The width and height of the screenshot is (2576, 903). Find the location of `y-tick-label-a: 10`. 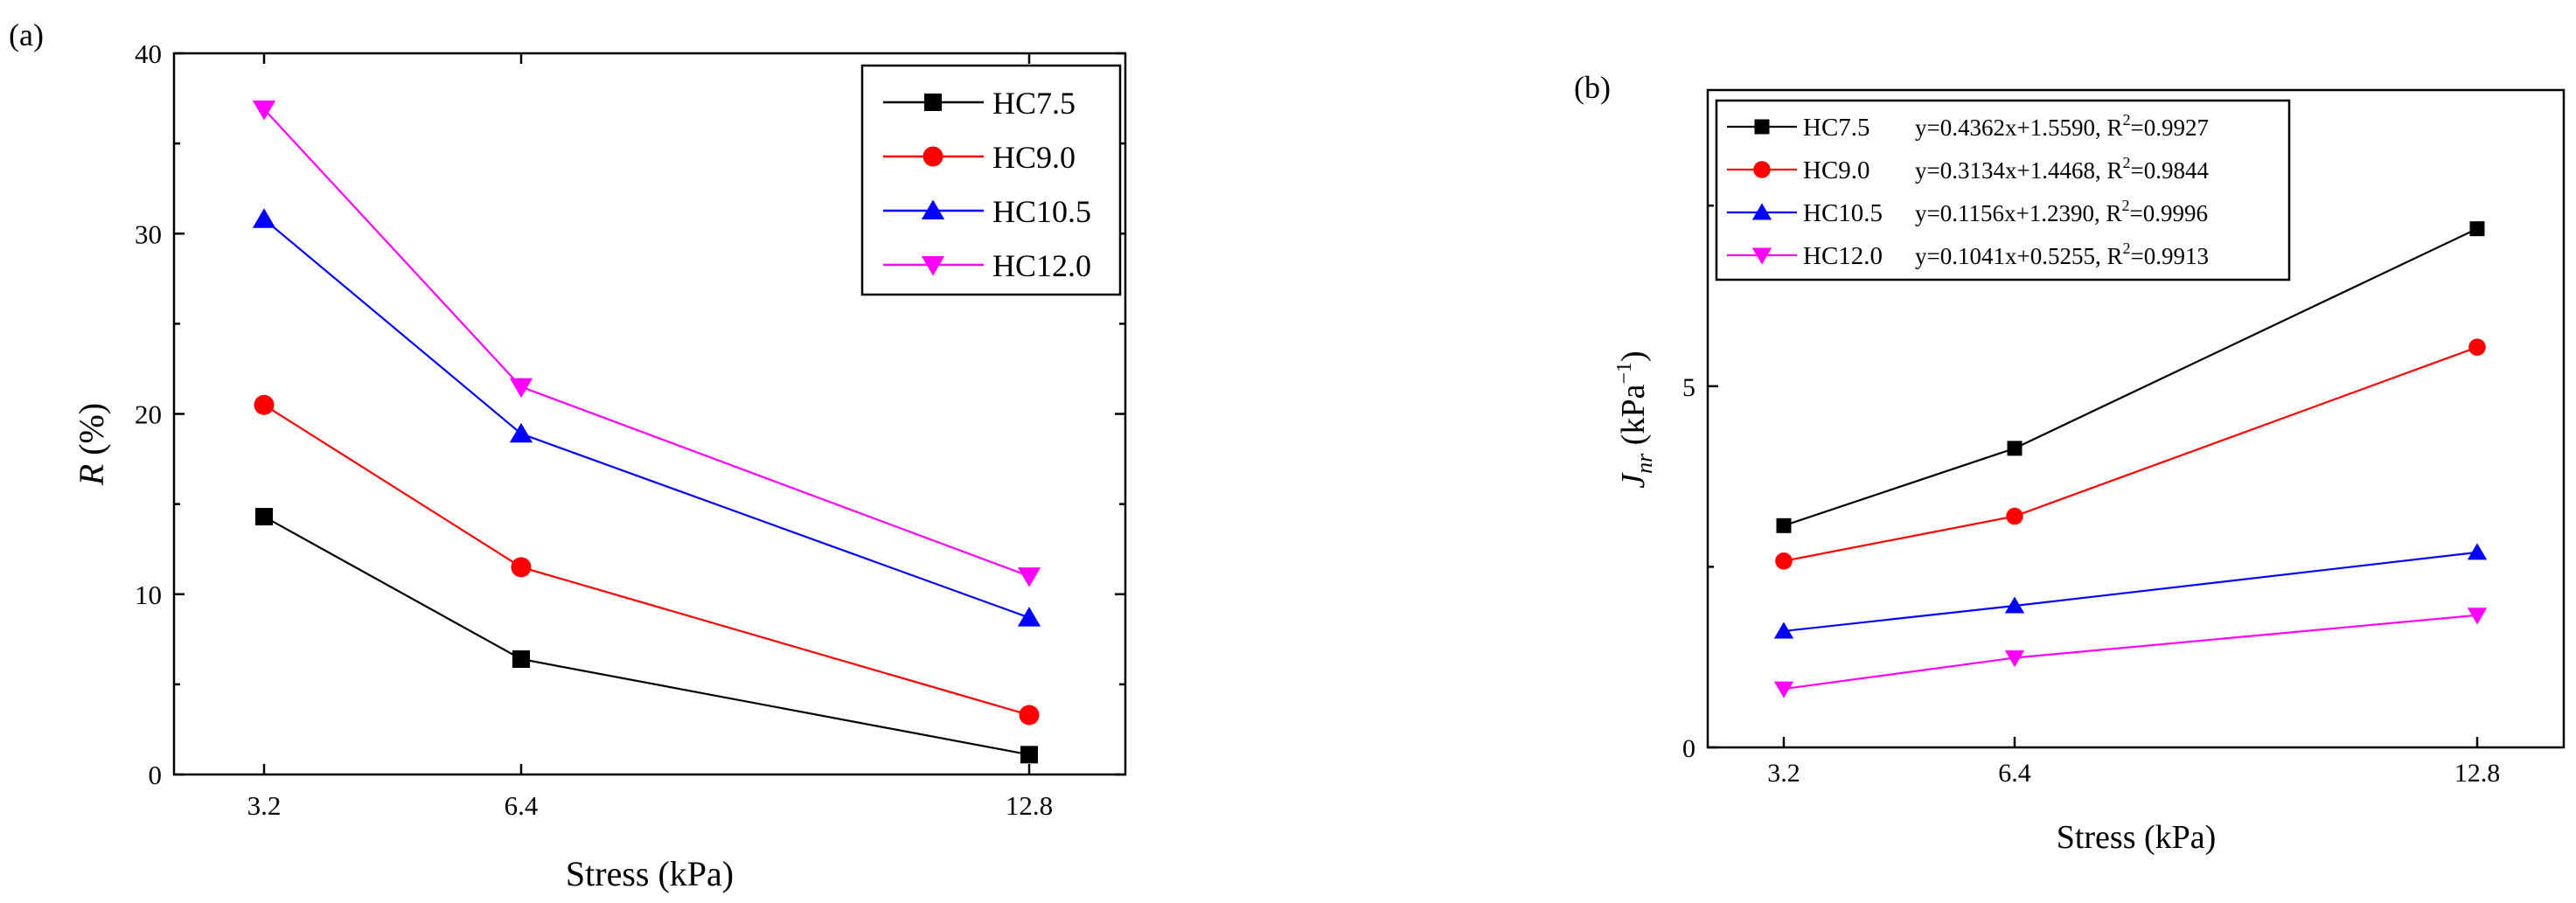

y-tick-label-a: 10 is located at coordinates (148, 595).